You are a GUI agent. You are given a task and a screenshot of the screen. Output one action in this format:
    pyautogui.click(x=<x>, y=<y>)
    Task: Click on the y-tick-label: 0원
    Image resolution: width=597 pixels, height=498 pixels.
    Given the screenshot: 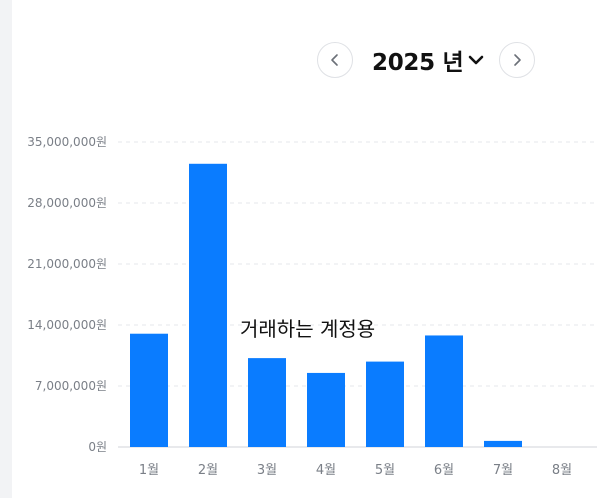 What is the action you would take?
    pyautogui.click(x=97, y=447)
    